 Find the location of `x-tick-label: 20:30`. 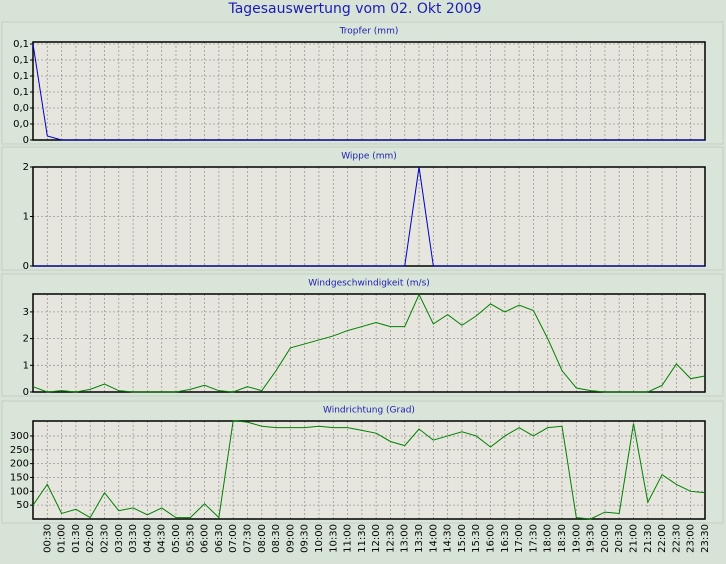

x-tick-label: 20:30 is located at coordinates (619, 538).